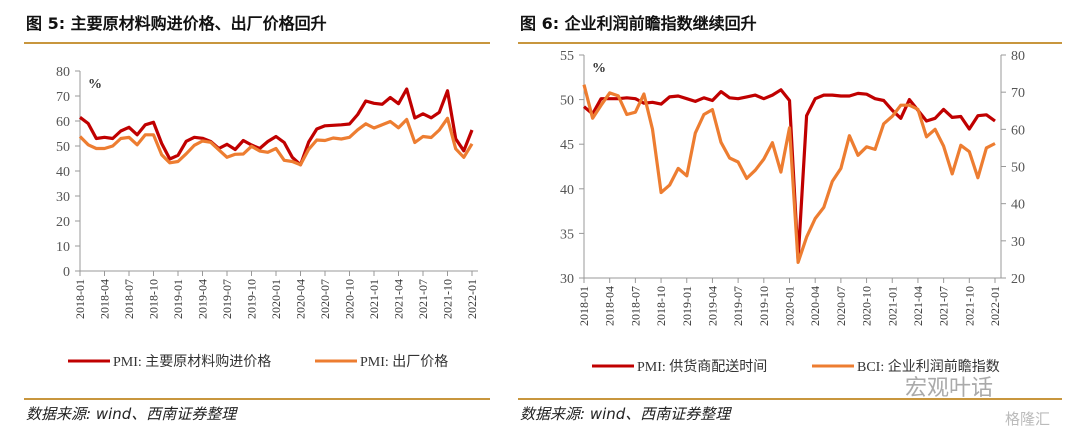 This screenshot has width=1080, height=435. I want to click on watermark-wechat-text: 宏观叶话, so click(949, 388).